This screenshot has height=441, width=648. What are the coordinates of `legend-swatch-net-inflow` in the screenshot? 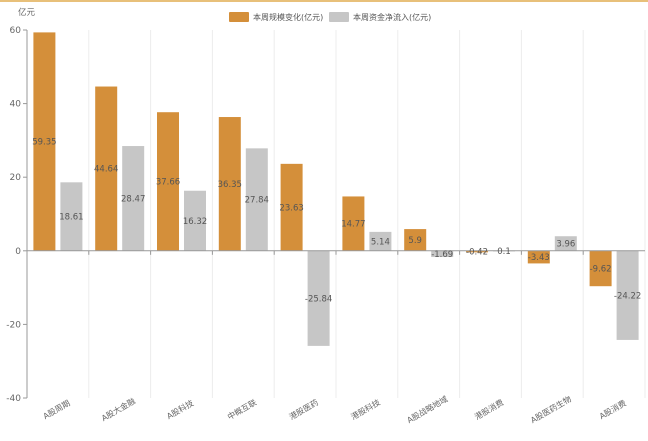 It's located at (339, 17).